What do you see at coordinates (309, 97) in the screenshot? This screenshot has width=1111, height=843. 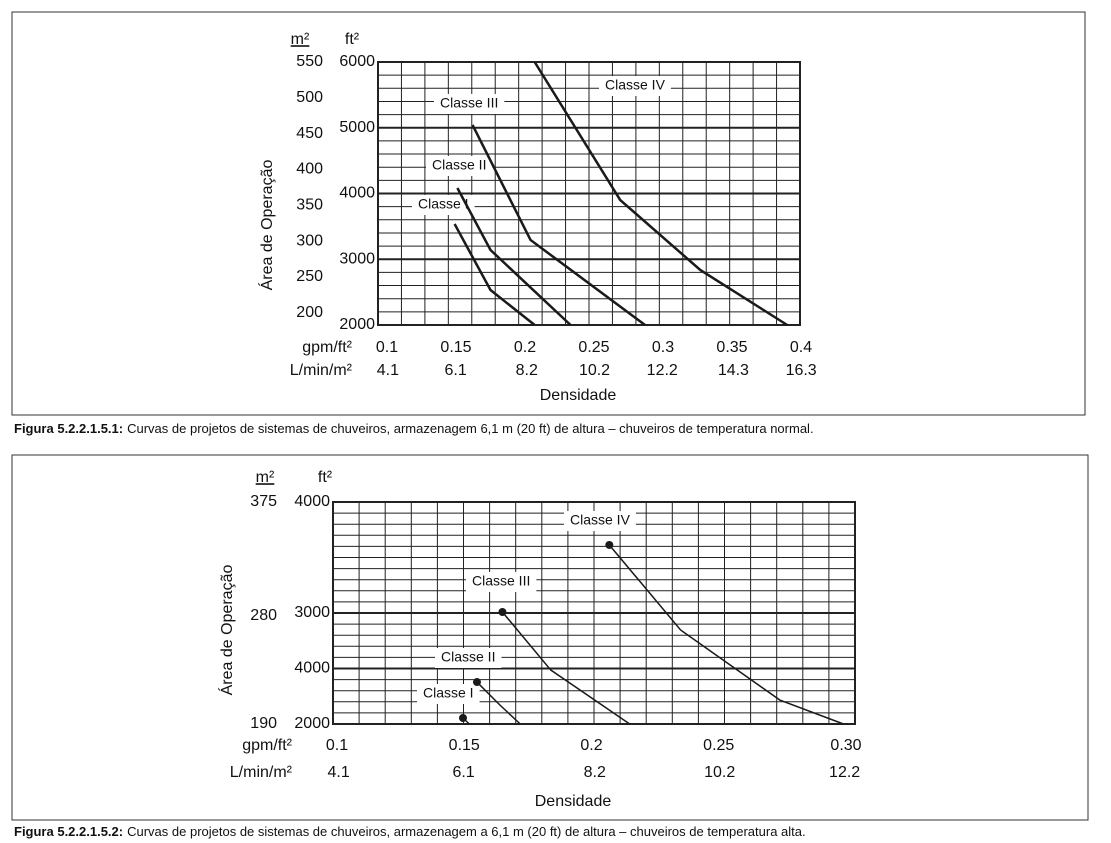 I see `y2-tick-label: 500` at bounding box center [309, 97].